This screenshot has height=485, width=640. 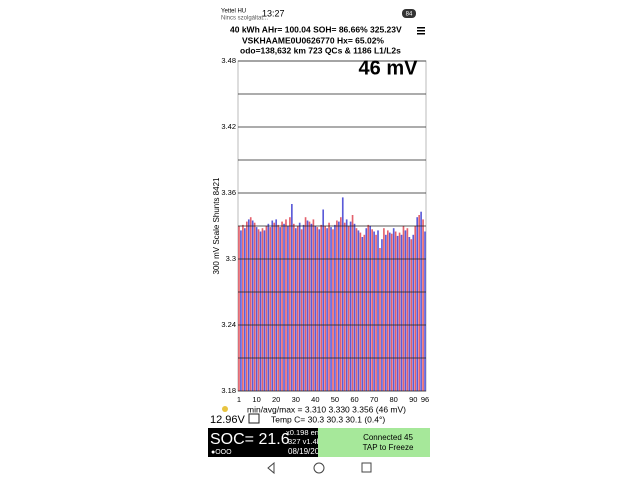 What do you see at coordinates (221, 452) in the screenshot?
I see `status-dots: ●OOO` at bounding box center [221, 452].